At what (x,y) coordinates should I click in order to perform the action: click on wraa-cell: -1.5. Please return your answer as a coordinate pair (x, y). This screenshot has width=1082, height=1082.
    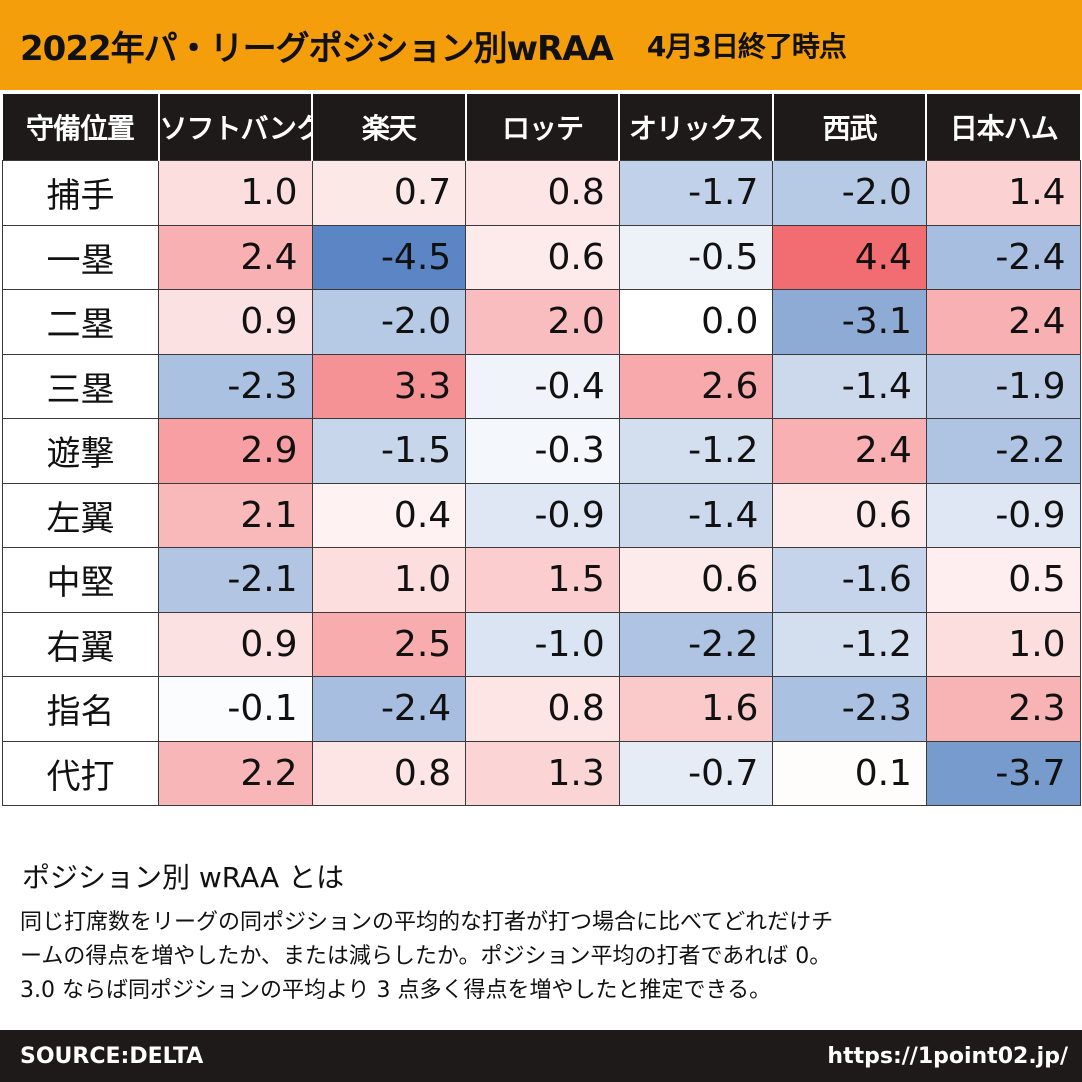
    Looking at the image, I should click on (389, 451).